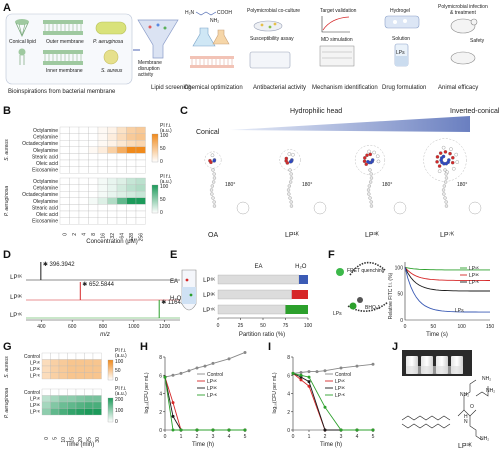  I want to click on g-group-pa: P. aeruginosa, so click(7, 403).